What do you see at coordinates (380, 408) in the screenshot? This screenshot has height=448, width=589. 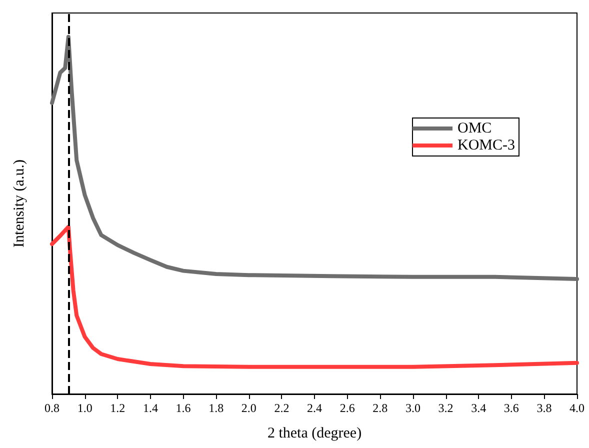 I see `x-tick-label: 2.8` at bounding box center [380, 408].